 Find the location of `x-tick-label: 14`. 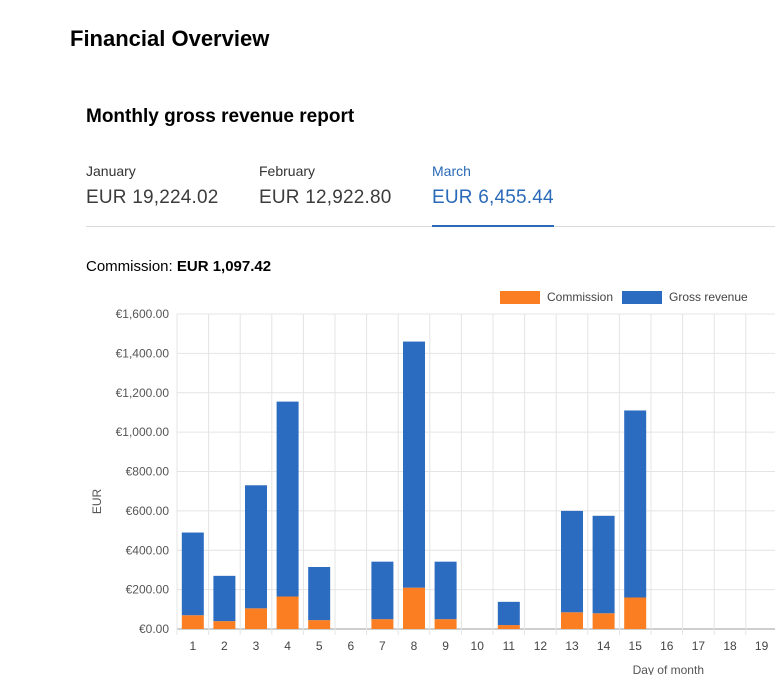

x-tick-label: 14 is located at coordinates (604, 646).